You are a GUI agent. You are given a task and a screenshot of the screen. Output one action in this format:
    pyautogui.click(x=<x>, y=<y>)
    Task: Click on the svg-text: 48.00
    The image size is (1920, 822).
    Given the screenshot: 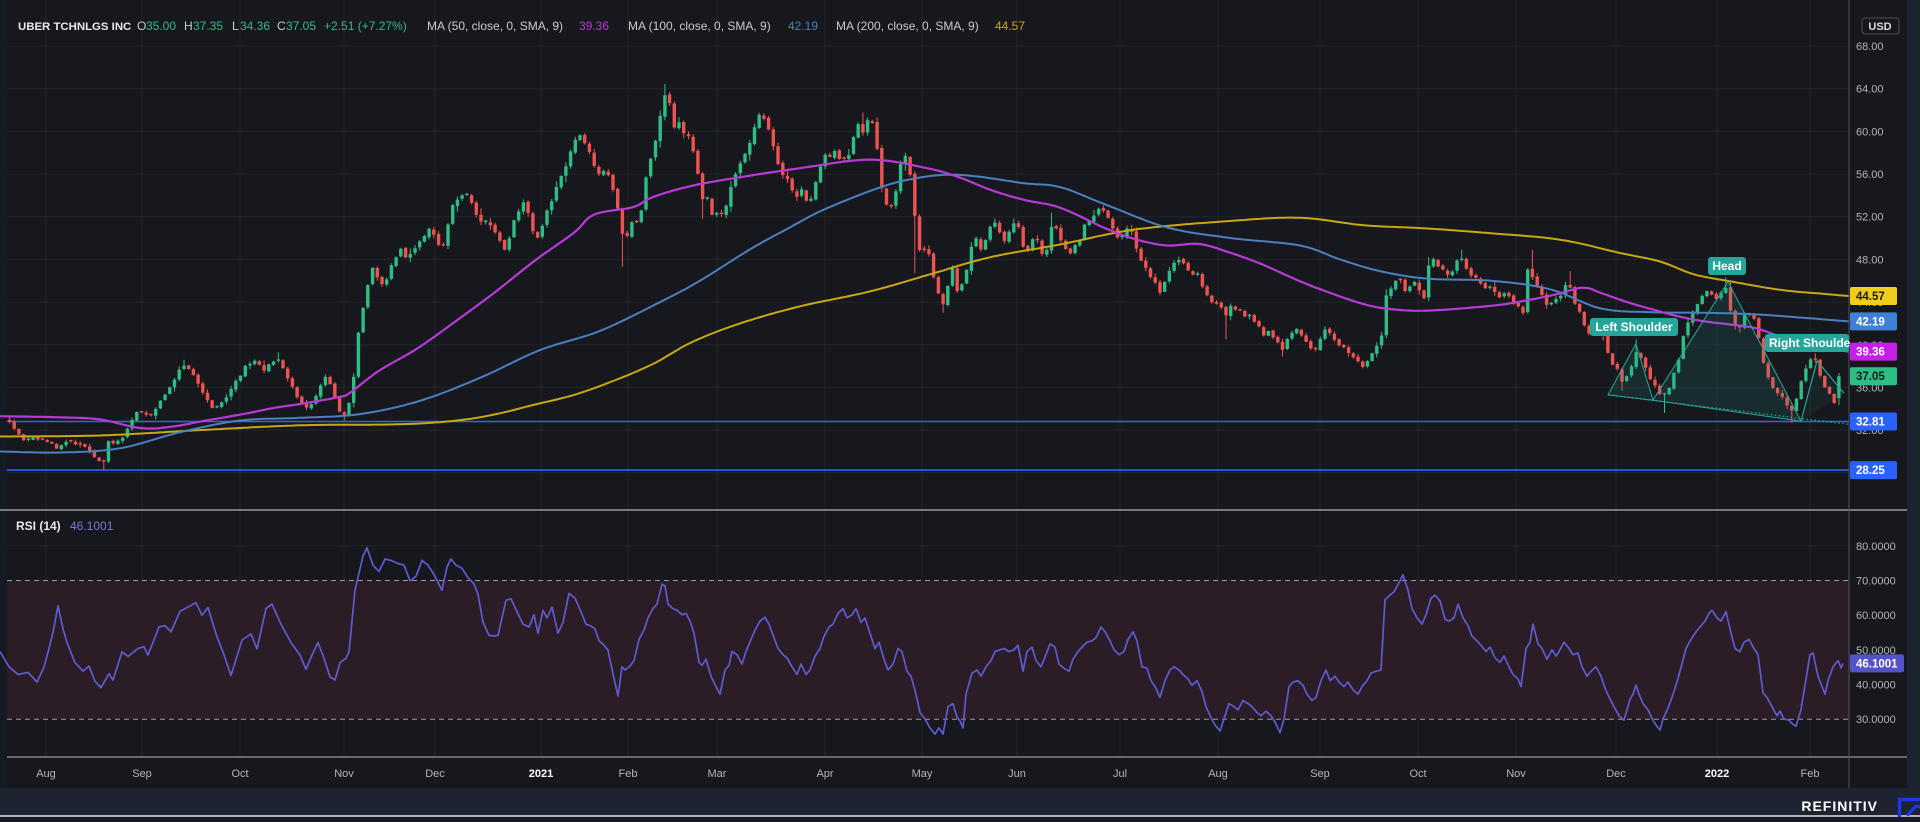 What is the action you would take?
    pyautogui.click(x=1870, y=260)
    